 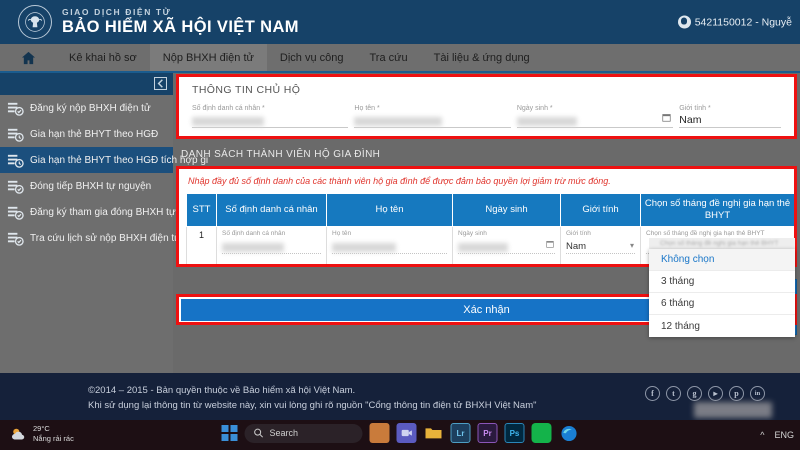 I want to click on bhxh-emblem-icon, so click(x=35, y=22).